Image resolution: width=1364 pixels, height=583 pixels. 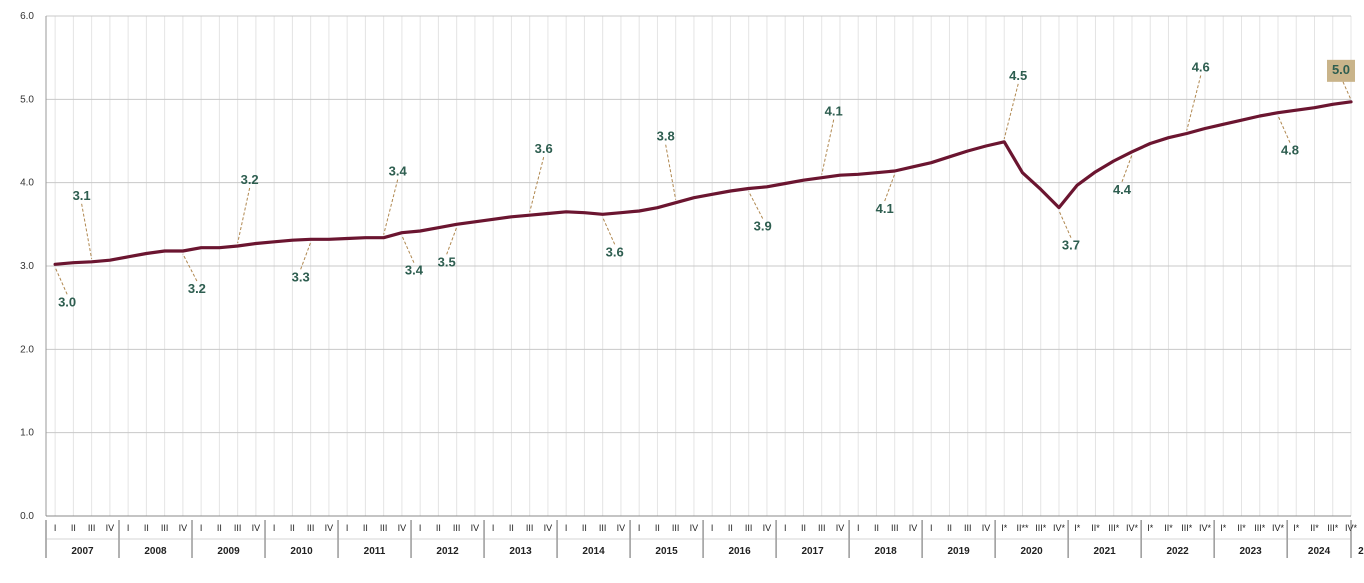 I want to click on year-label: 2016, so click(x=739, y=551).